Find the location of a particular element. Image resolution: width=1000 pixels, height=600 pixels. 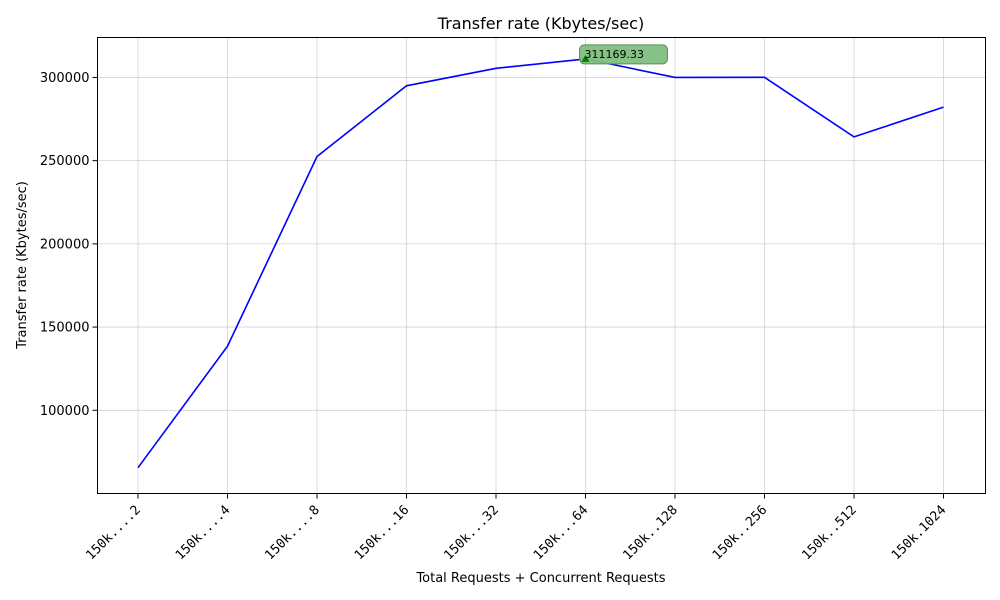

annotation-box is located at coordinates (623, 54).